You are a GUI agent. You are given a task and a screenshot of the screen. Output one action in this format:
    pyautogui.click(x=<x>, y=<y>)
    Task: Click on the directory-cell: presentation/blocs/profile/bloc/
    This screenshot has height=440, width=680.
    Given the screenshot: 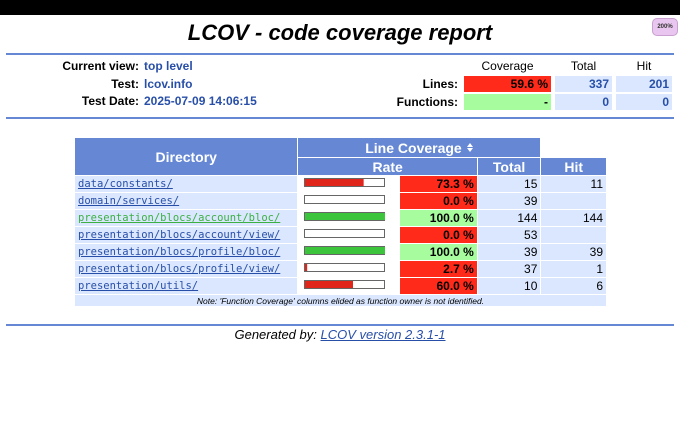 What is the action you would take?
    pyautogui.click(x=186, y=252)
    